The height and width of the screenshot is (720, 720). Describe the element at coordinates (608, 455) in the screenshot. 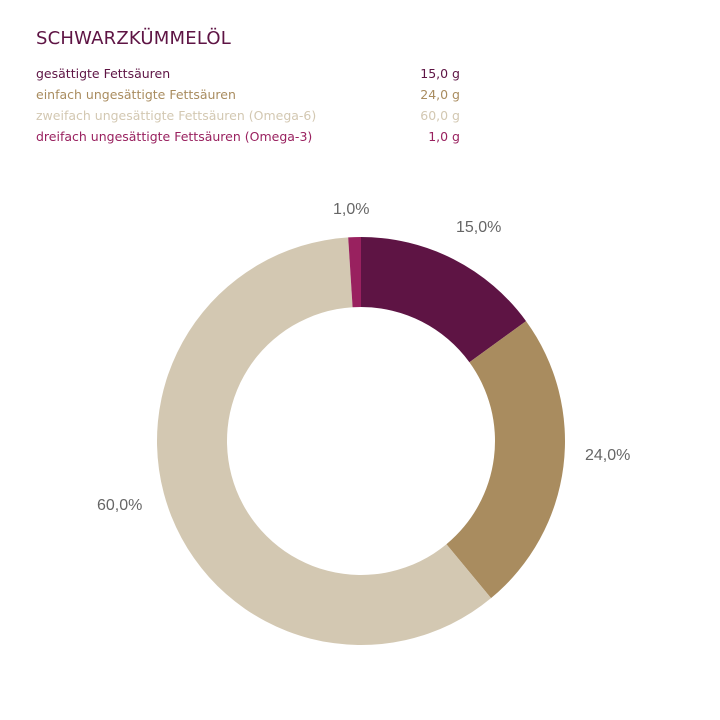

I see `pct-label-monounsaturated: 24,0%` at that location.